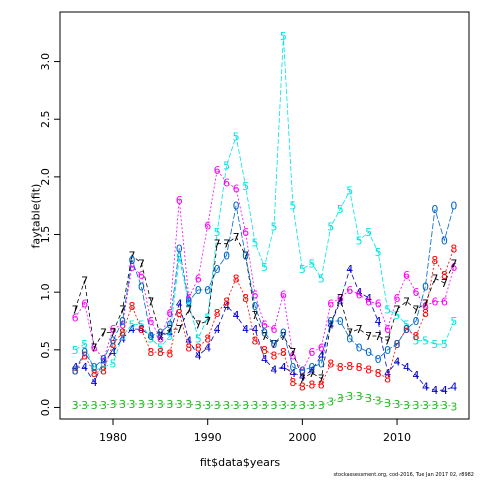 The image size is (480, 480). Describe the element at coordinates (240, 462) in the screenshot. I see `x-axis-label: fit$data$years` at that location.